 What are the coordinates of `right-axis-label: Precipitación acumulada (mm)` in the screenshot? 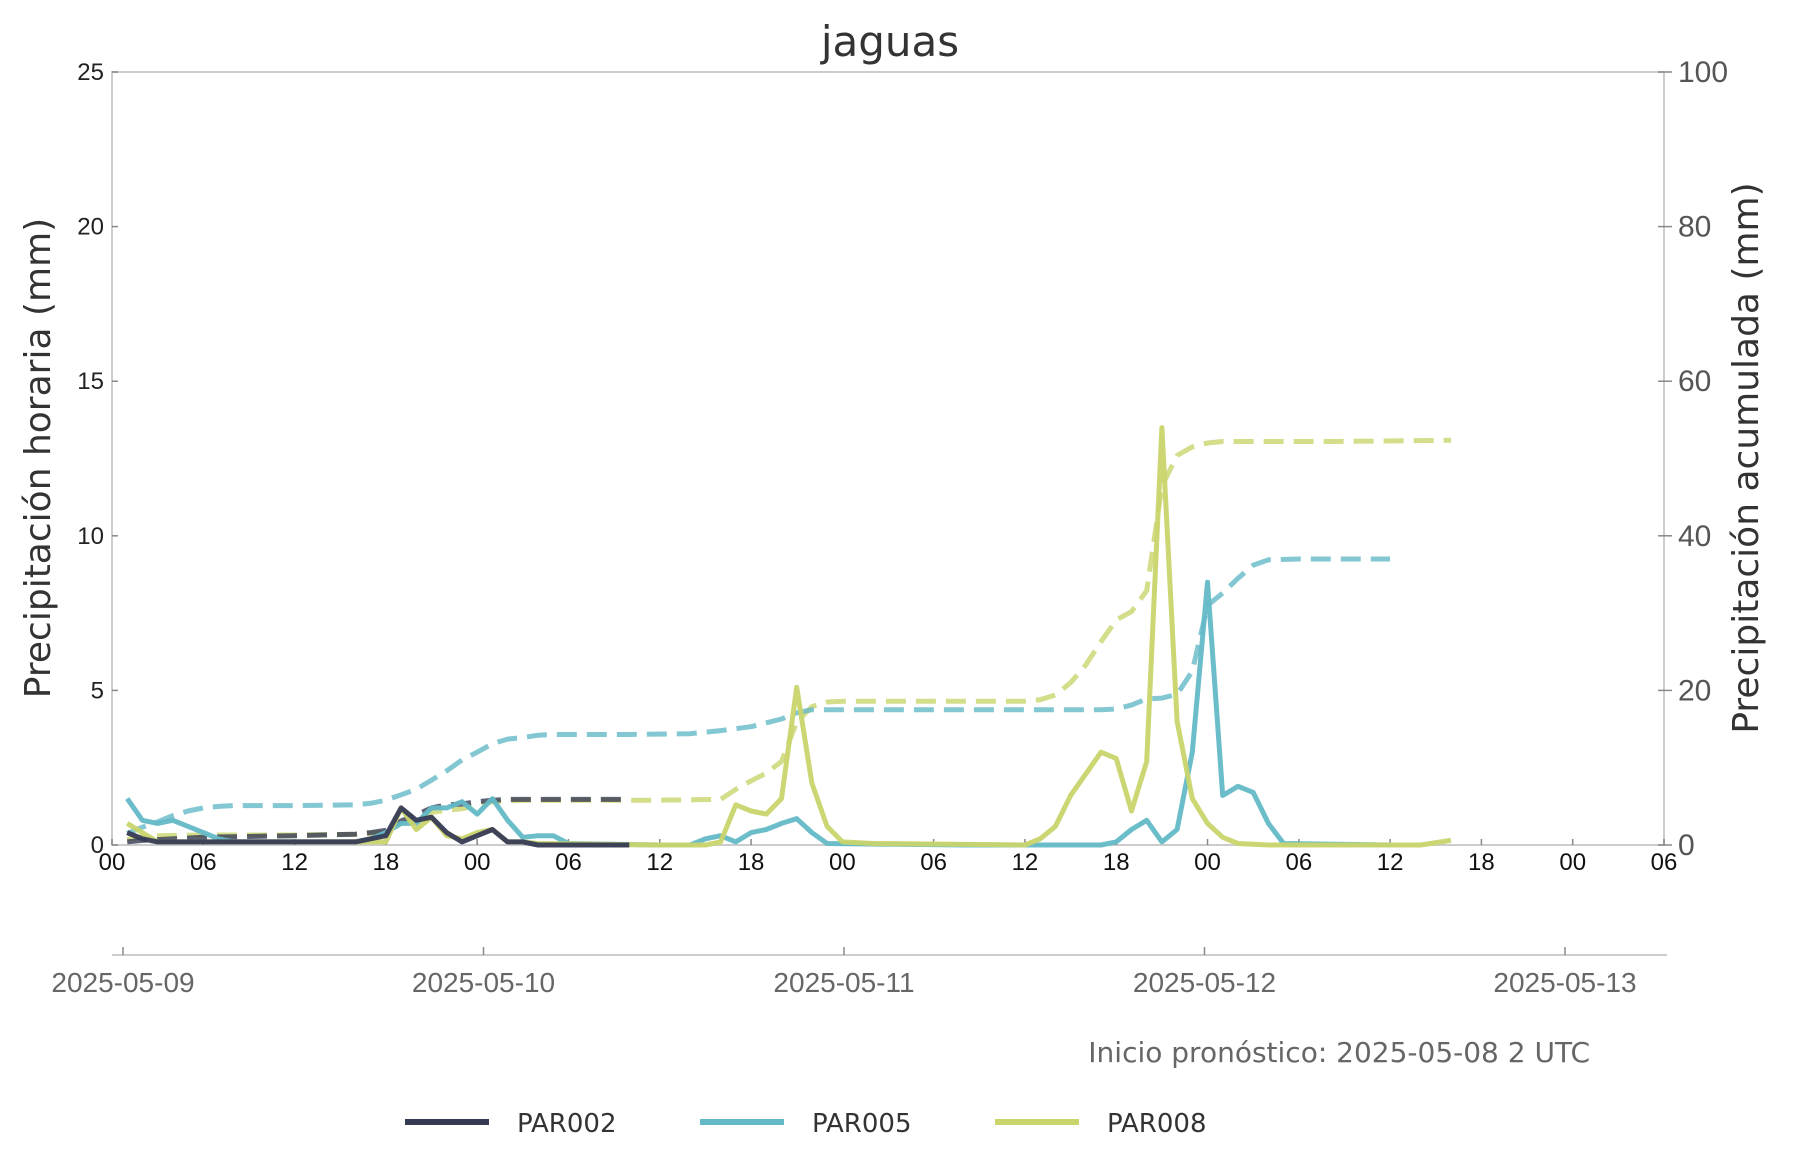 It's located at (1746, 457).